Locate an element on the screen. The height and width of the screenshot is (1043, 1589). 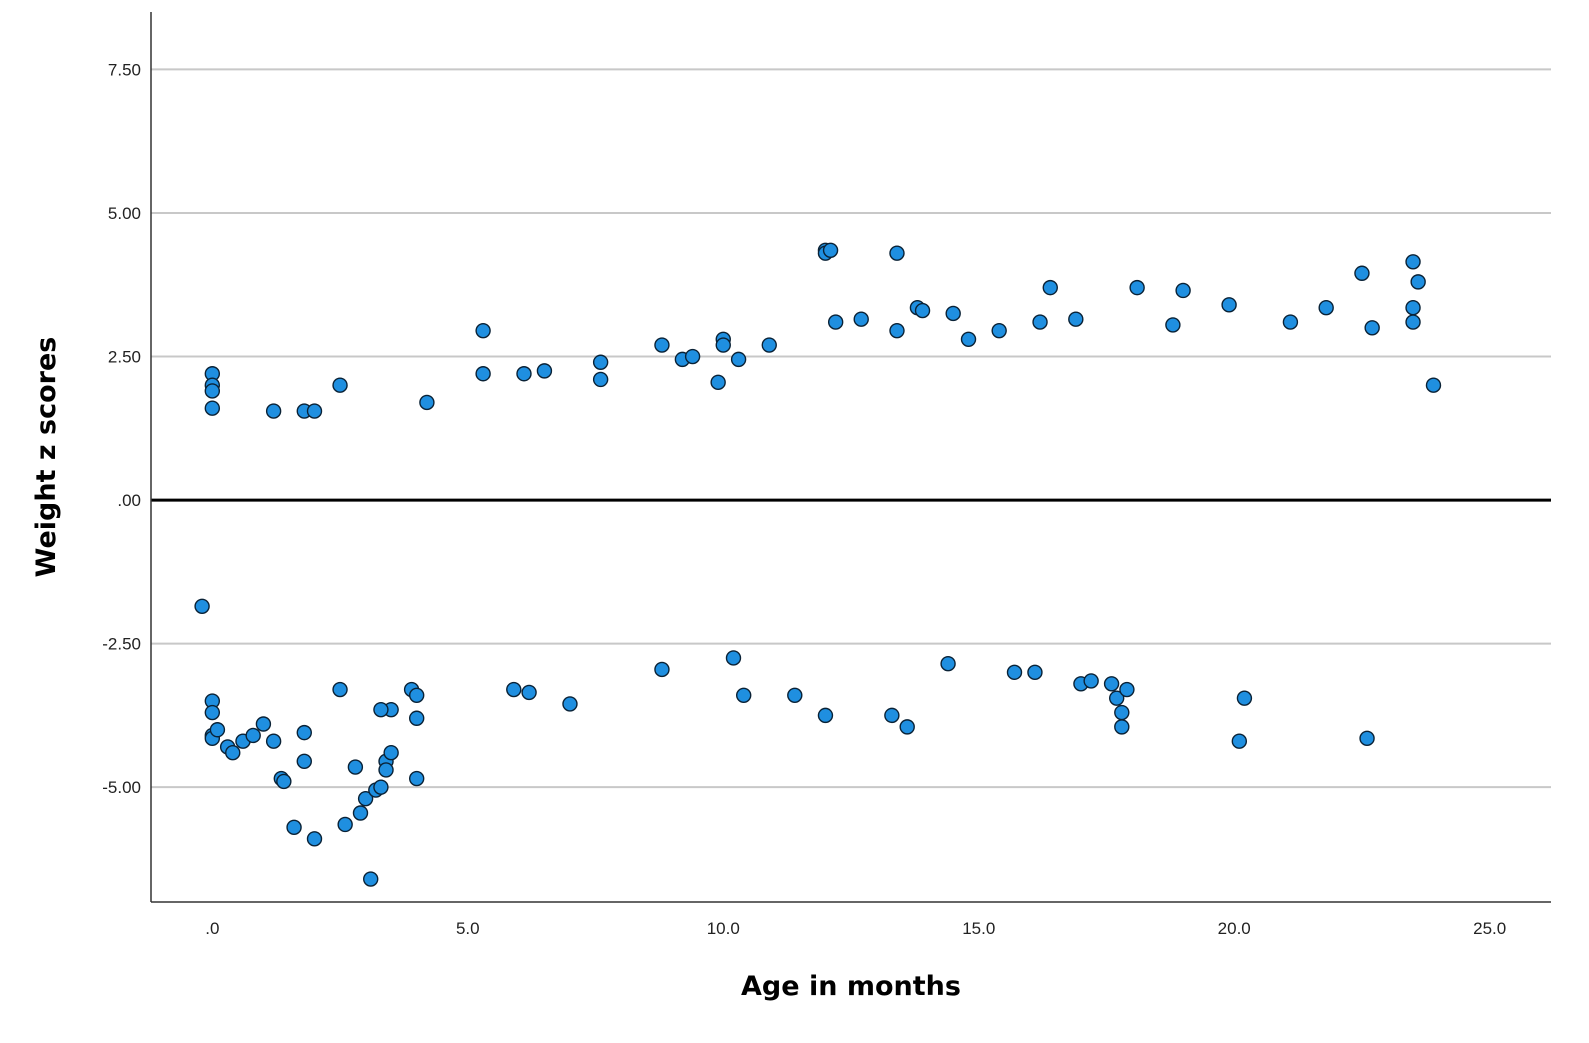
x-tick-labels: .0 5.0 10.0 15.0 20.0 25.0 is located at coordinates (855, 928).